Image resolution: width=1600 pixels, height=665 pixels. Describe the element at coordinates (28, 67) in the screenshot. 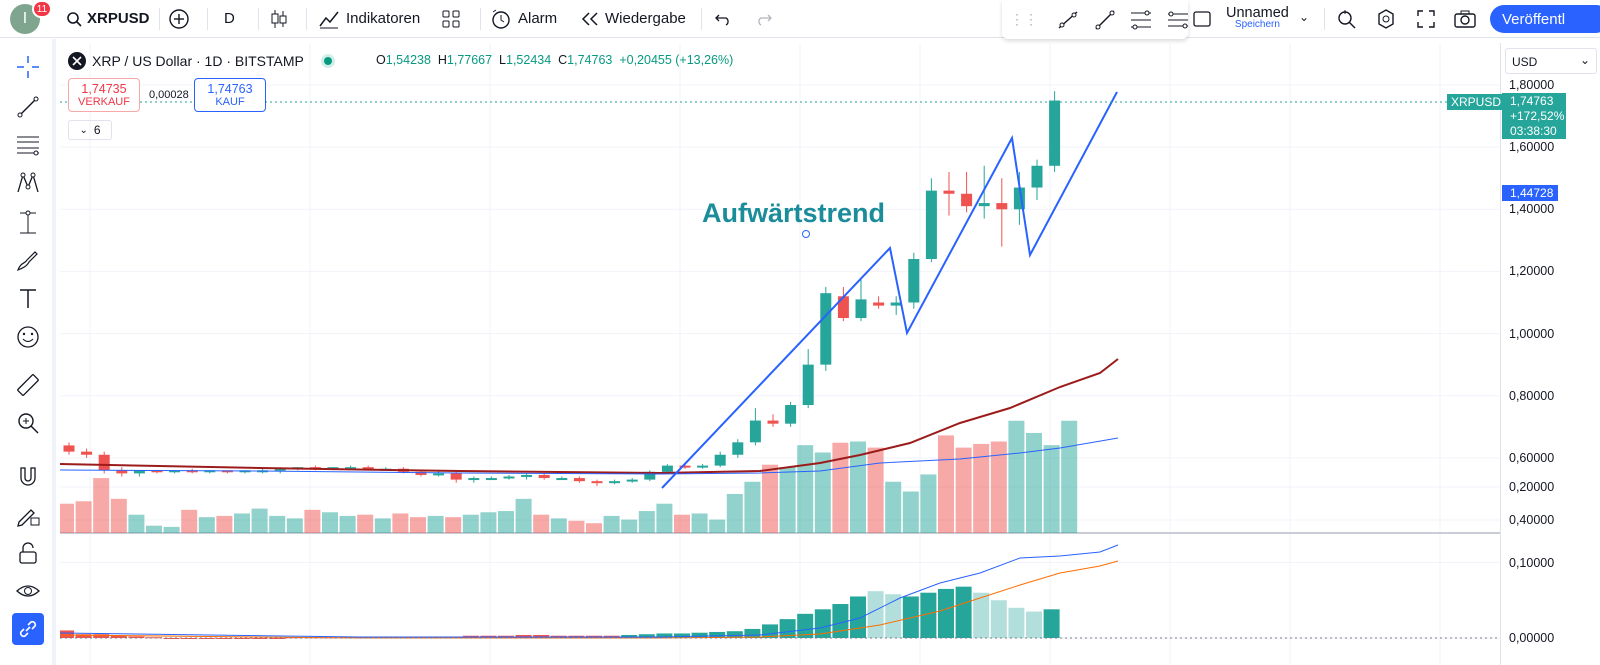

I see `crosshair-tool` at that location.